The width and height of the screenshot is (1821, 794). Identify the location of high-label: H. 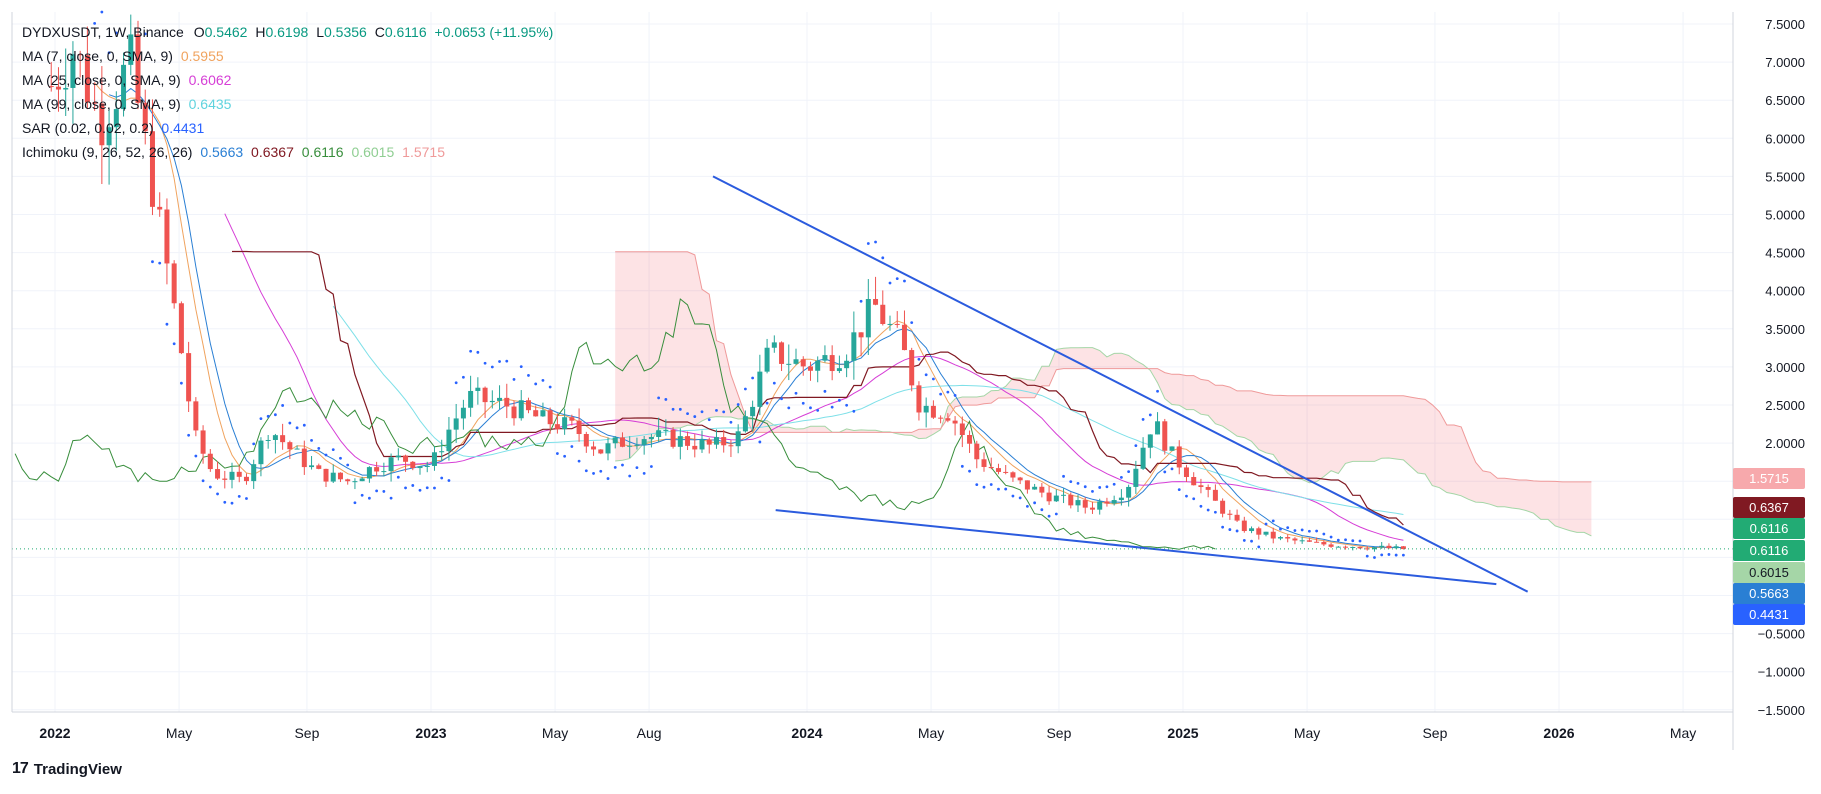
(260, 32).